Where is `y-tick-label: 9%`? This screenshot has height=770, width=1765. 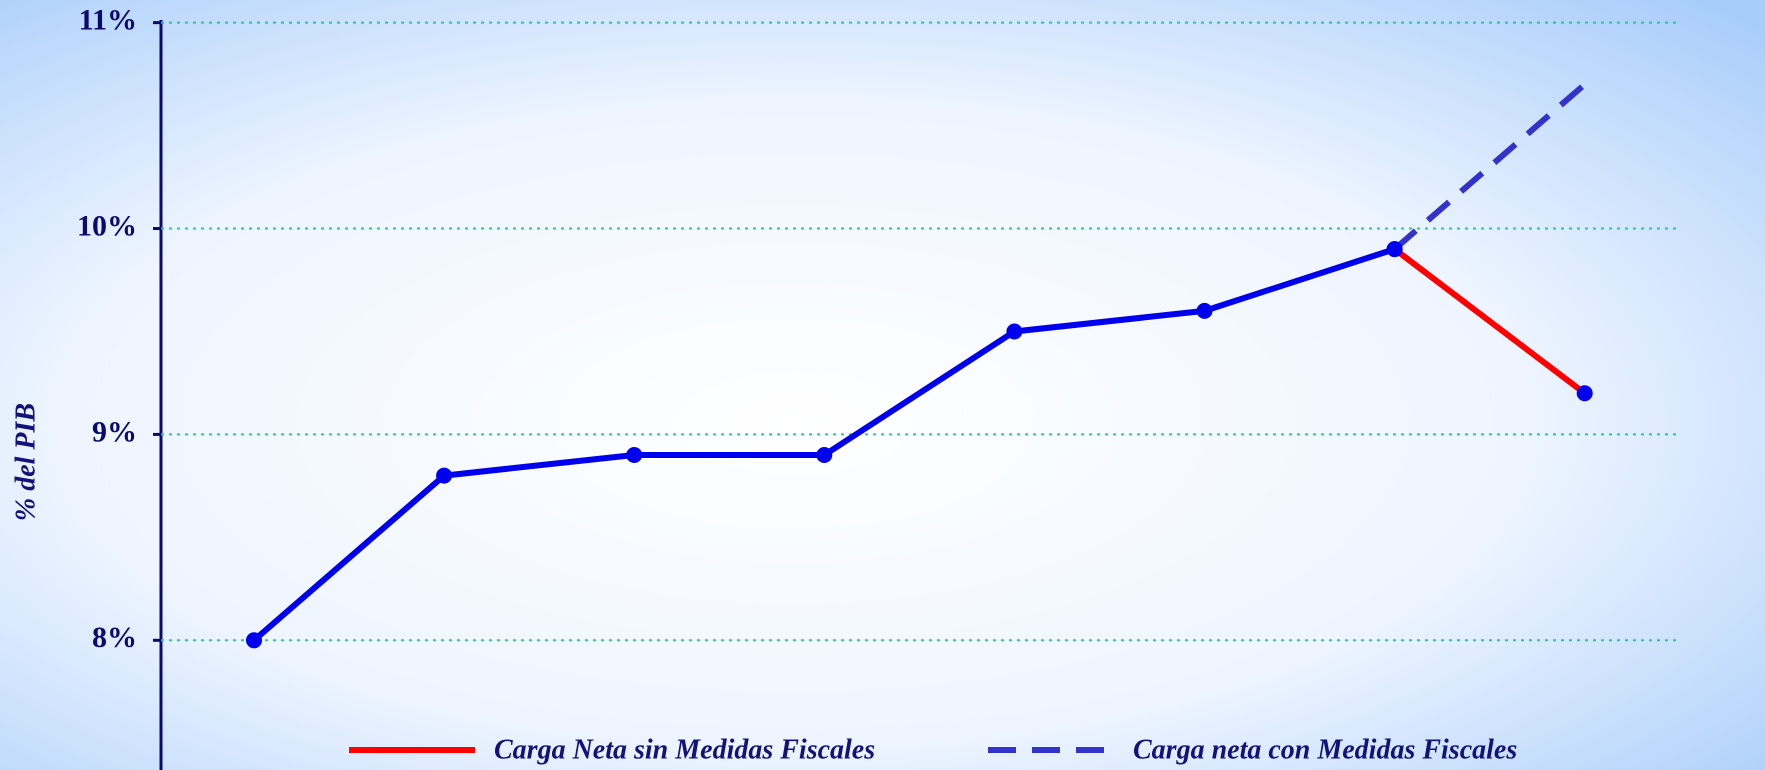 y-tick-label: 9% is located at coordinates (114, 431).